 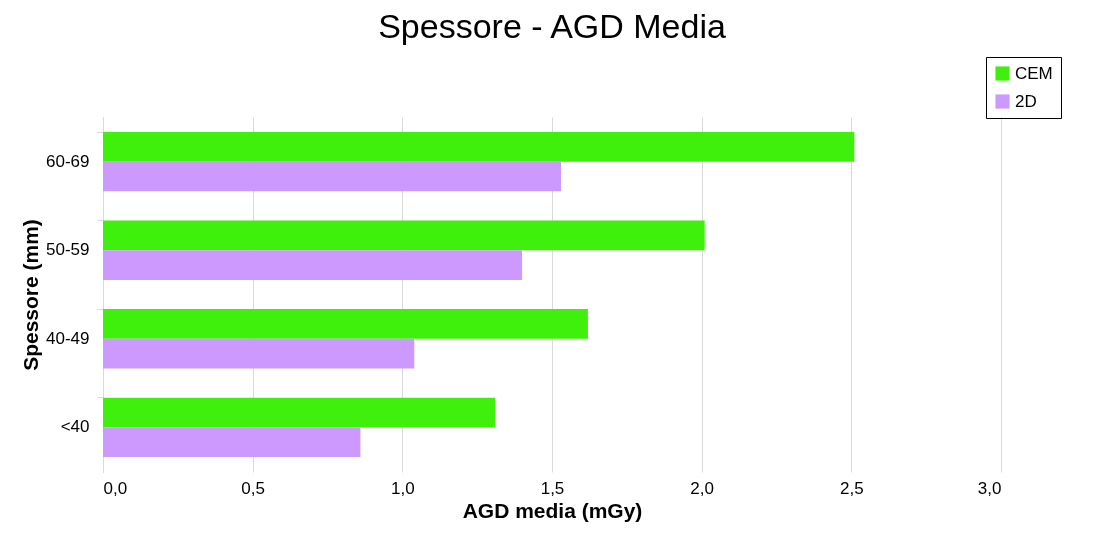 What do you see at coordinates (852, 488) in the screenshot?
I see `x-tick-label: 2,5` at bounding box center [852, 488].